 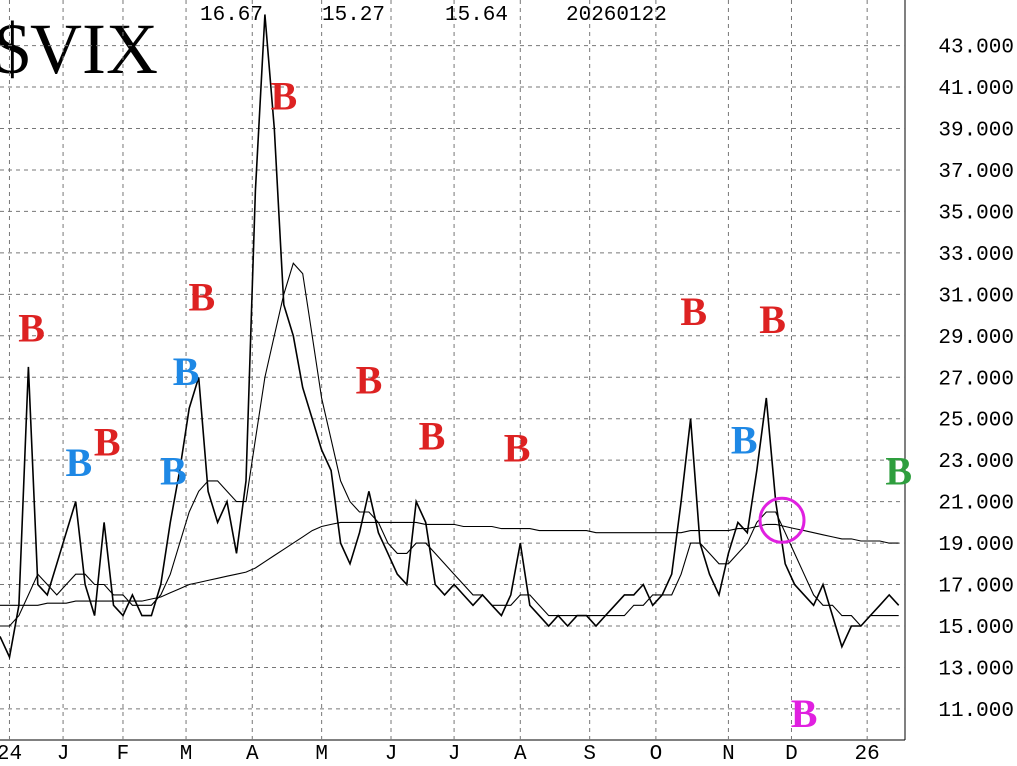 I want to click on y-tick-label: 41.000, so click(x=976, y=89).